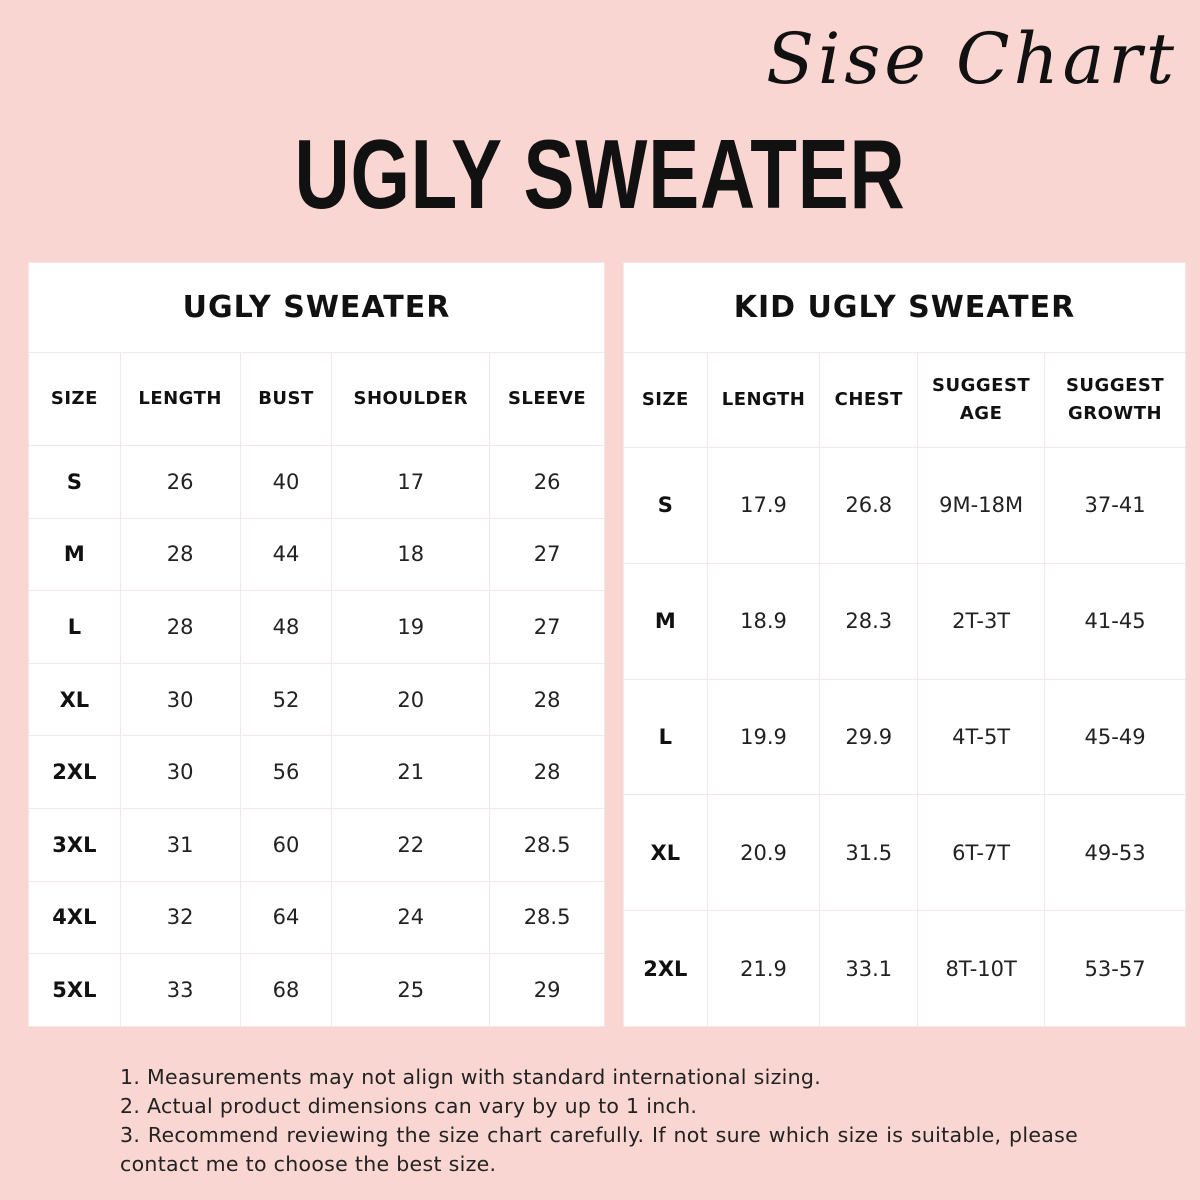  I want to click on value-cell: 44, so click(286, 554).